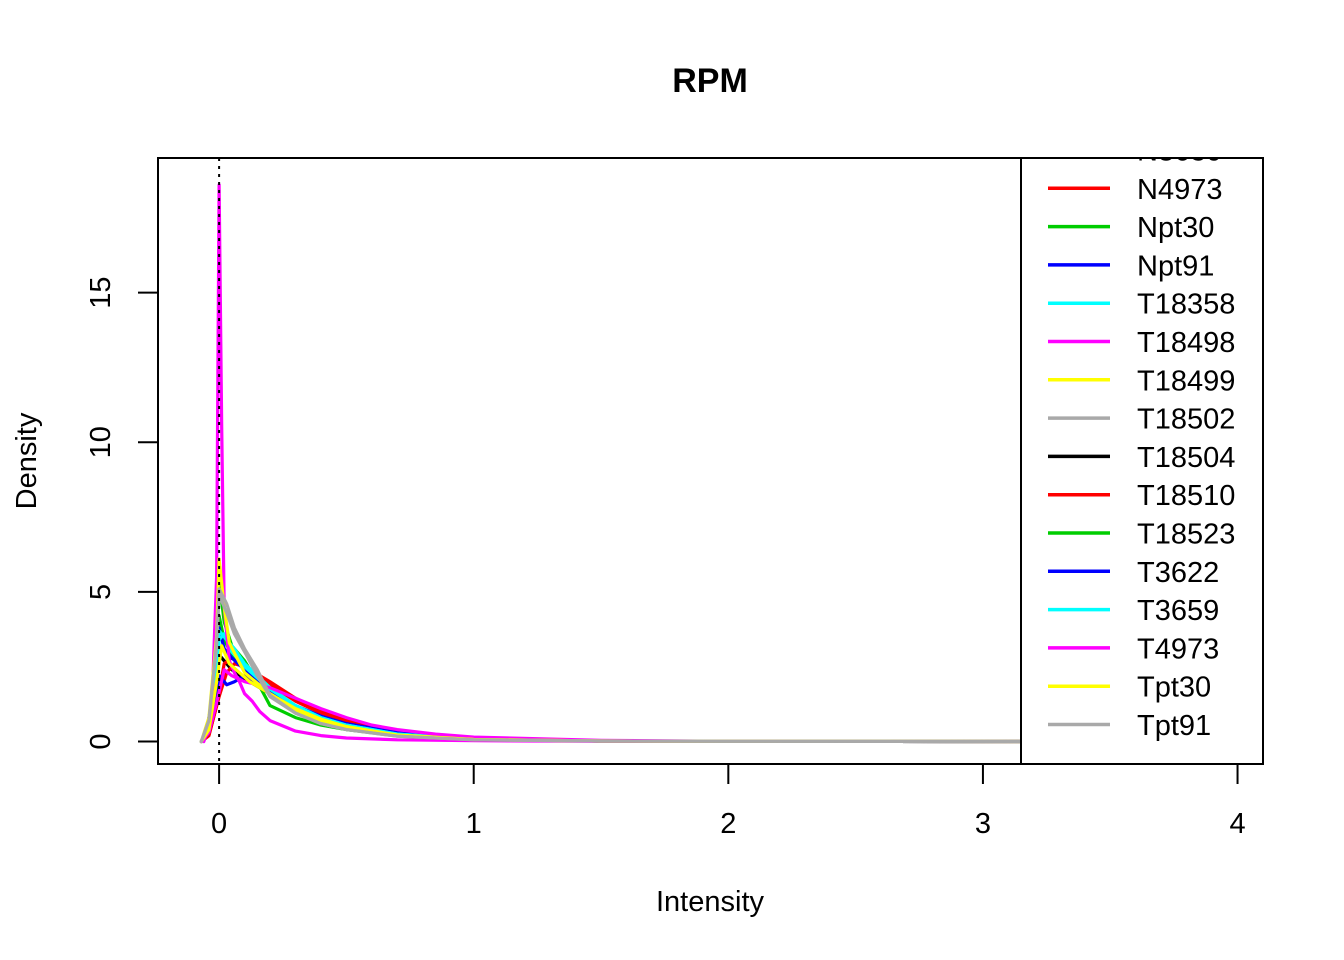 The height and width of the screenshot is (960, 1344). What do you see at coordinates (474, 824) in the screenshot?
I see `x-tick-label-1: 1` at bounding box center [474, 824].